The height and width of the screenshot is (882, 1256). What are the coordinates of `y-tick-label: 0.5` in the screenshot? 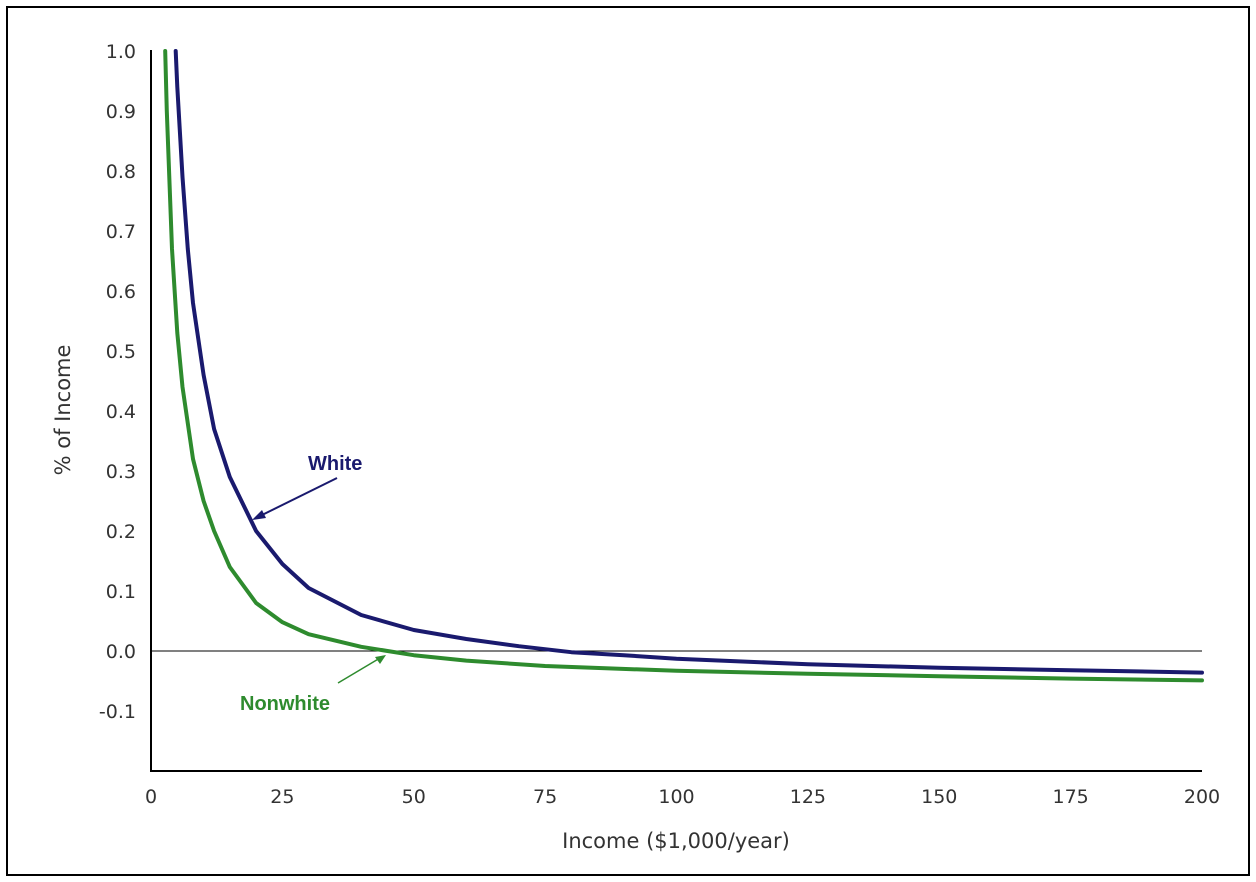 It's located at (121, 352).